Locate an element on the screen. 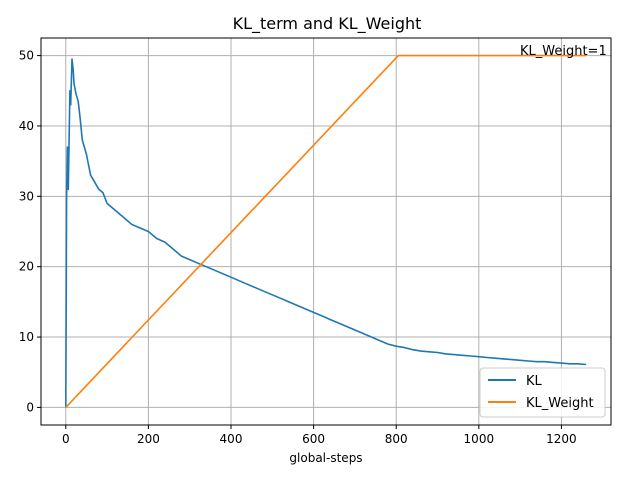  legend-label-kl: KL is located at coordinates (534, 381).